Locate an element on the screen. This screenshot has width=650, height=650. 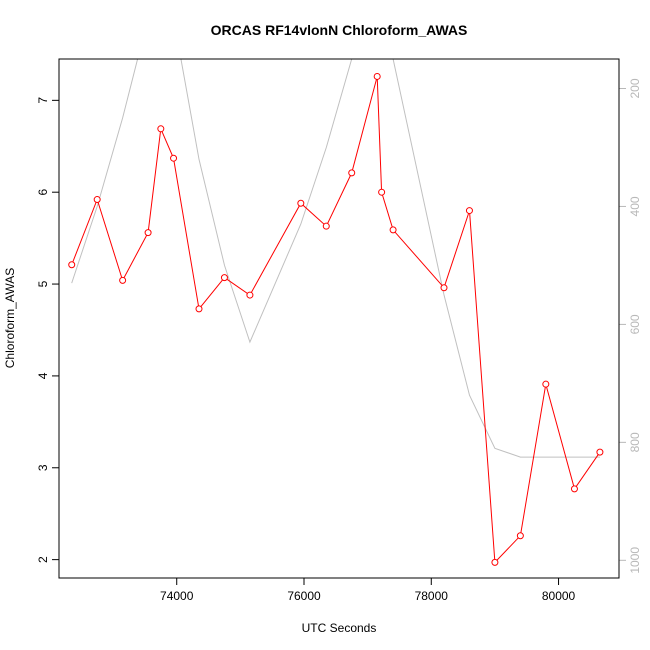
x-tick-label: 80000 is located at coordinates (559, 596).